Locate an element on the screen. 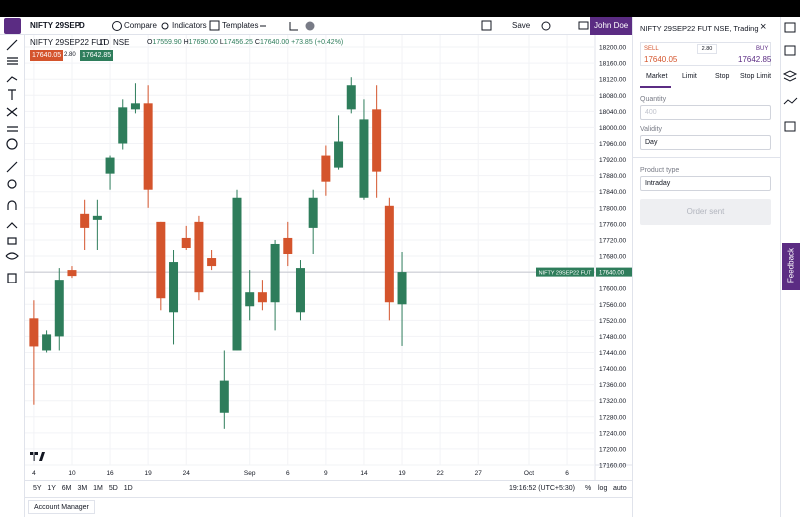 Image resolution: width=800 pixels, height=517 pixels. user-button: John Doe is located at coordinates (611, 26).